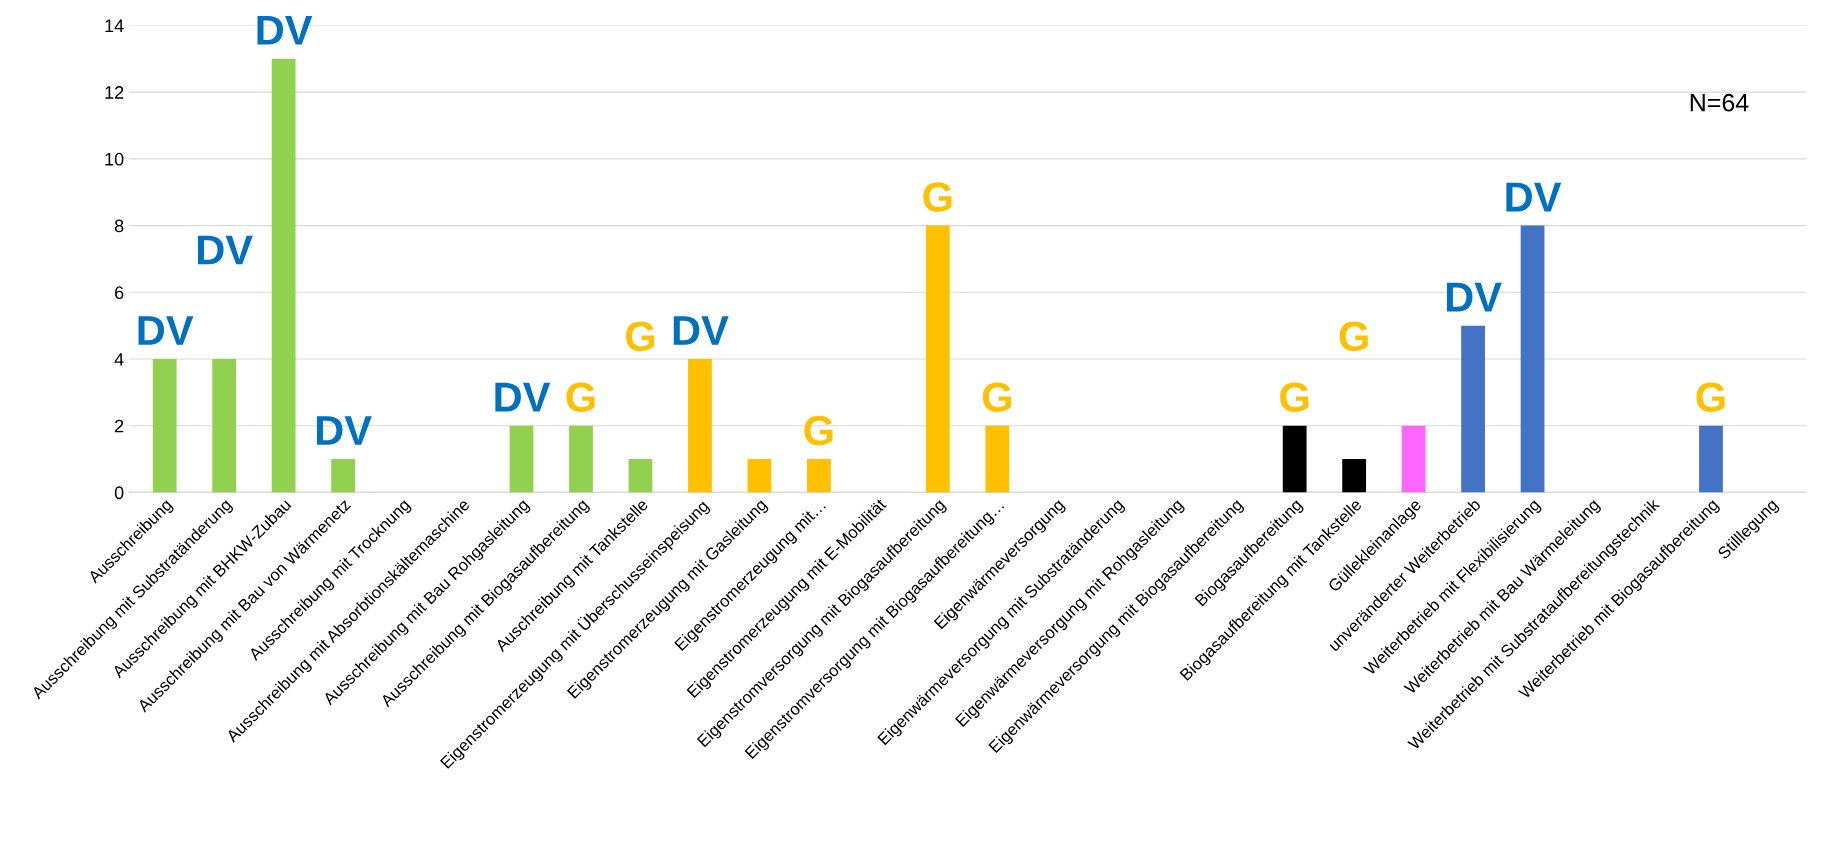  What do you see at coordinates (114, 159) in the screenshot?
I see `y-tick-label: 10` at bounding box center [114, 159].